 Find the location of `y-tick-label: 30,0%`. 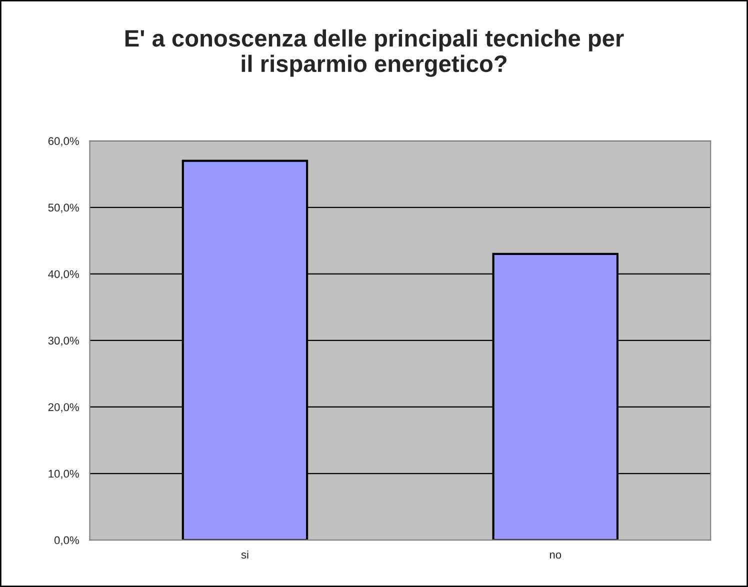

y-tick-label: 30,0% is located at coordinates (63, 341).